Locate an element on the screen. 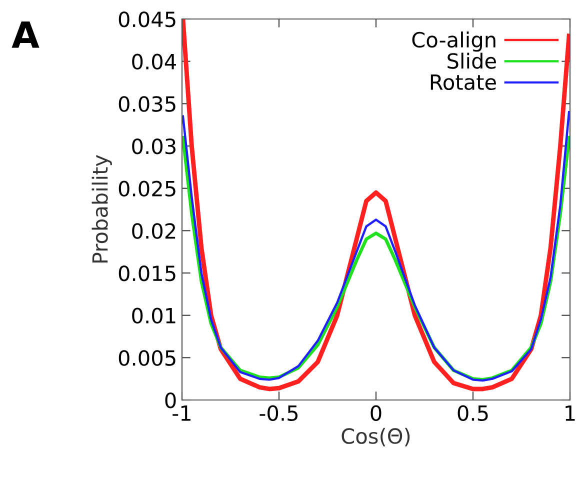  legend-label: Slide is located at coordinates (472, 60).